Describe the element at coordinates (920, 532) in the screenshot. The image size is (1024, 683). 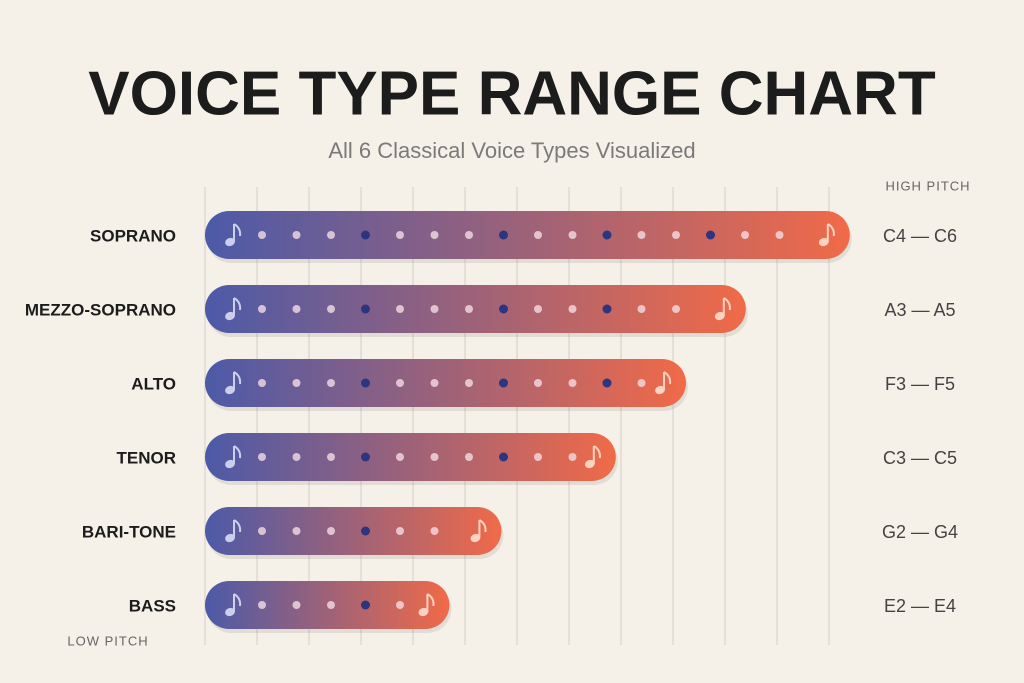
I see `range-label: G2 — G4` at that location.